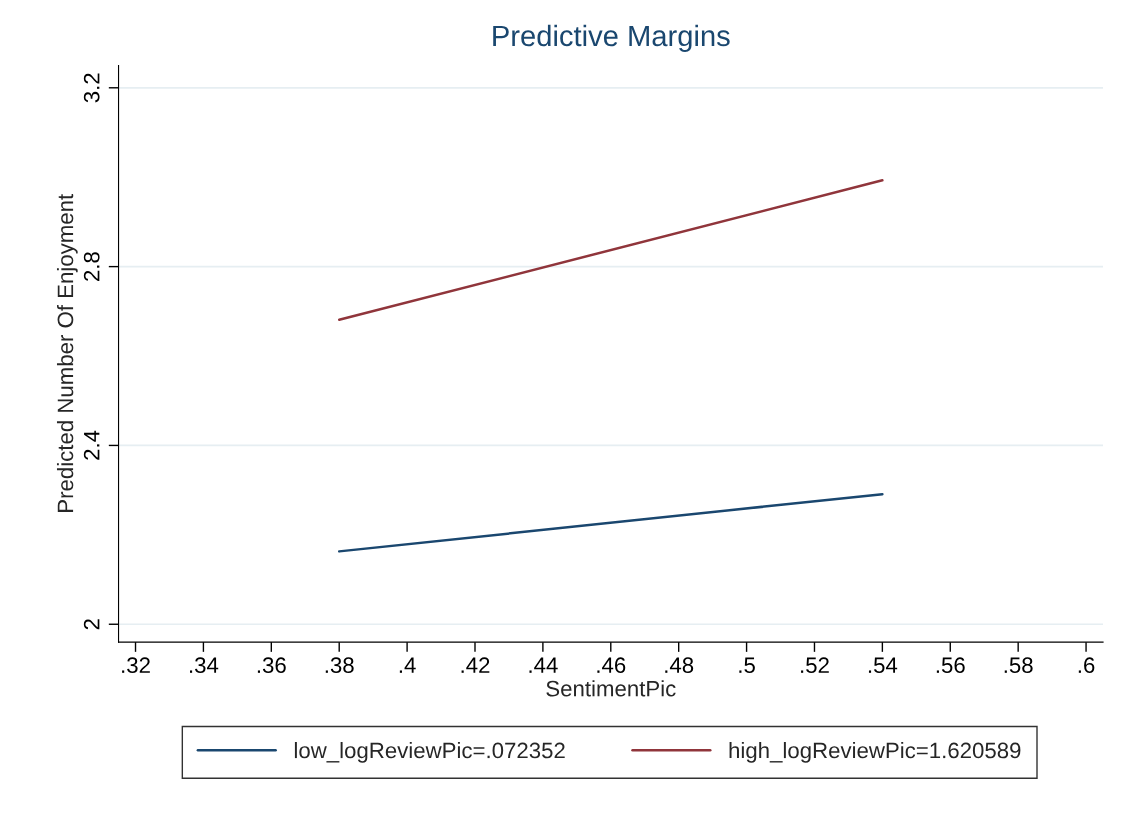 This screenshot has width=1129, height=818. I want to click on x-tick-label: .4, so click(407, 665).